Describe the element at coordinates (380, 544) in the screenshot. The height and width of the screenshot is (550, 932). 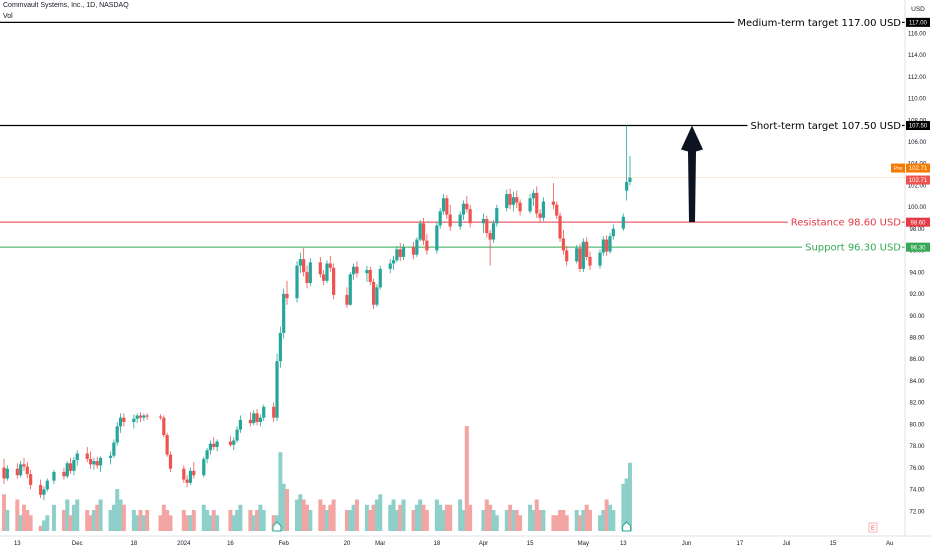
I see `time-tick-label: Mar` at that location.